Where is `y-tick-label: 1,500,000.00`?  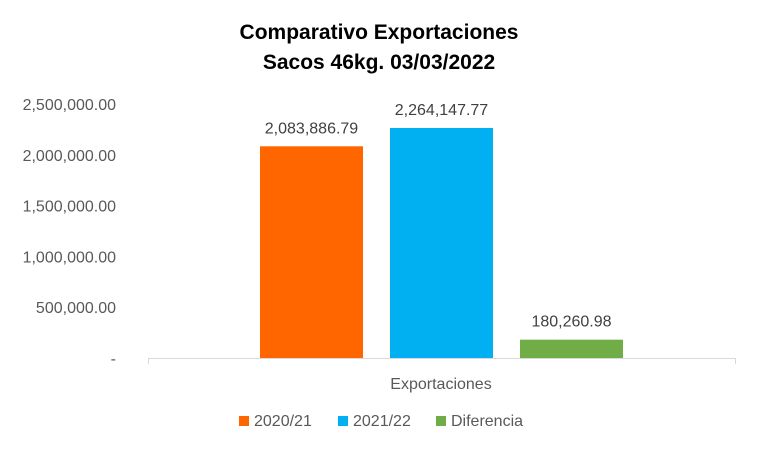 y-tick-label: 1,500,000.00 is located at coordinates (70, 207).